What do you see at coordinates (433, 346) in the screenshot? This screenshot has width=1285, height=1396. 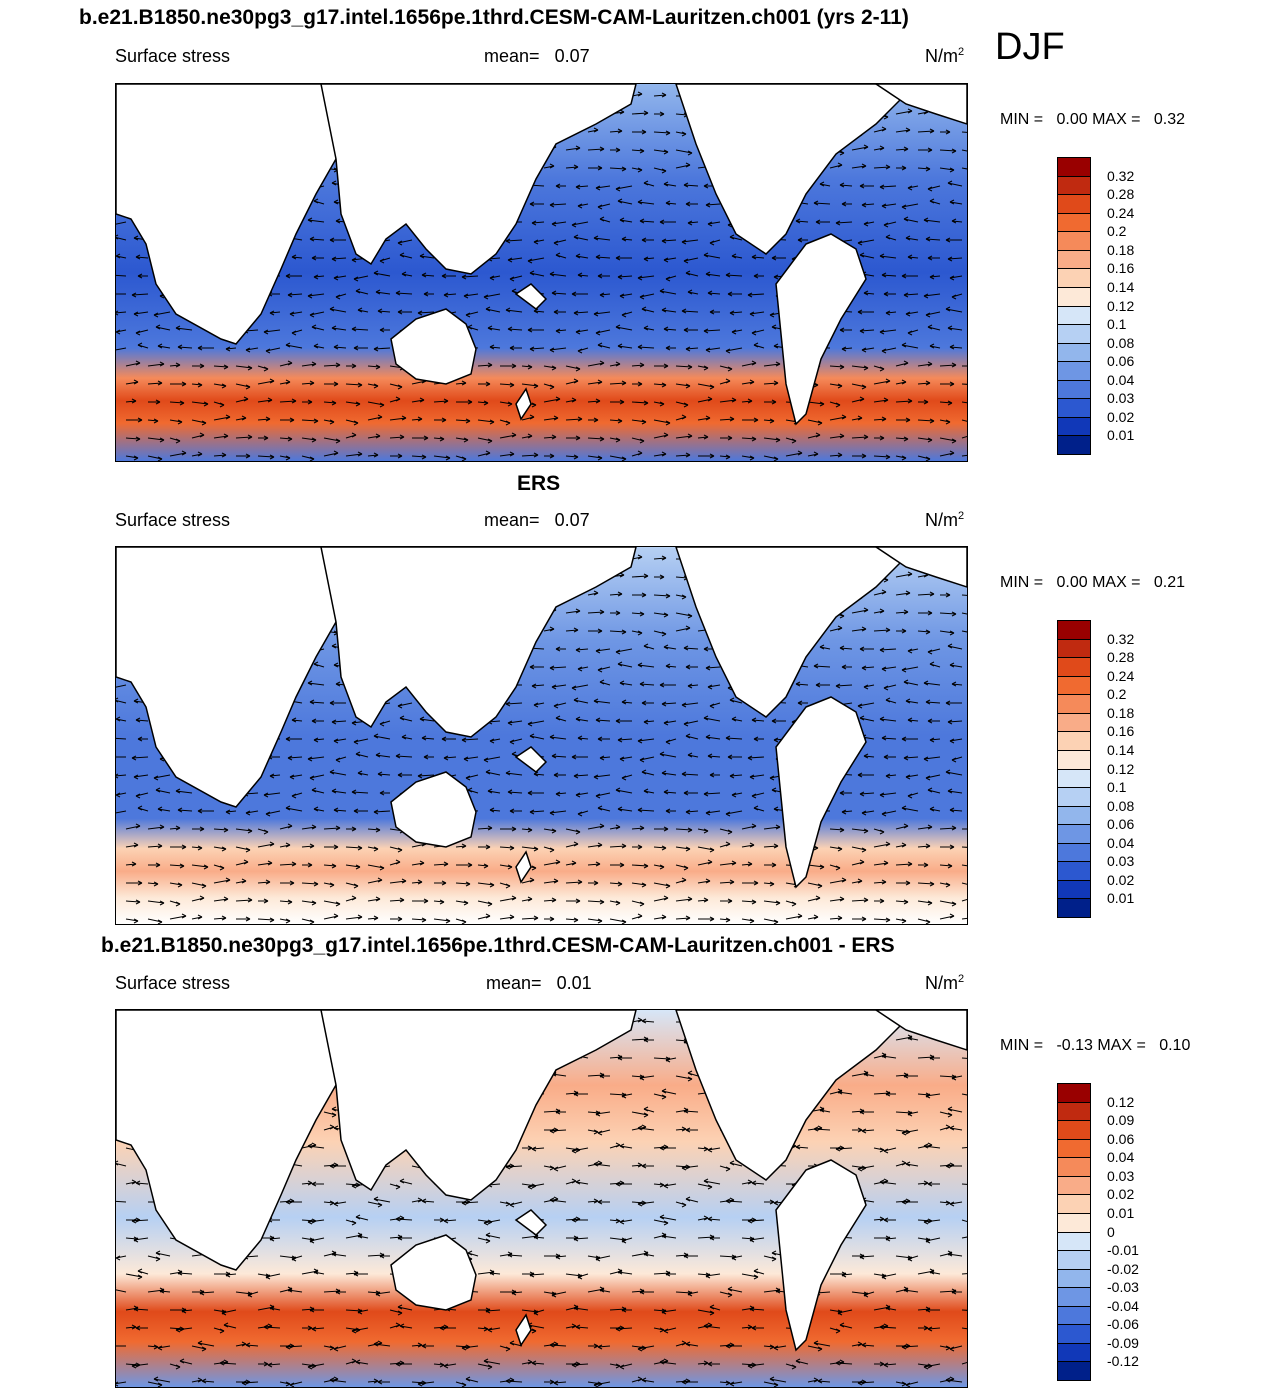 I see `land-mass` at bounding box center [433, 346].